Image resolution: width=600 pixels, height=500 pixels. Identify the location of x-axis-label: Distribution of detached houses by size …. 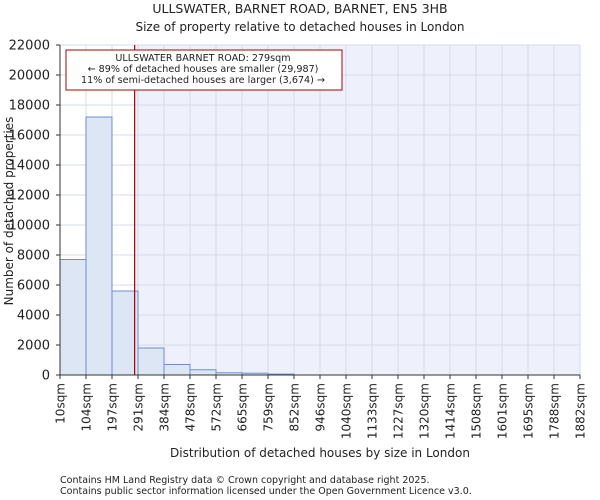
(320, 453).